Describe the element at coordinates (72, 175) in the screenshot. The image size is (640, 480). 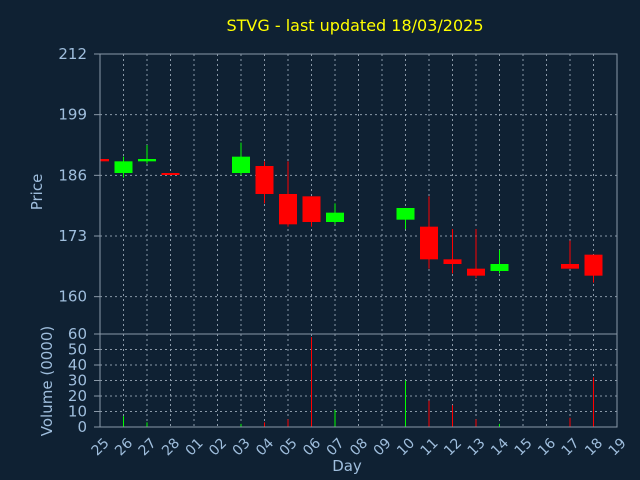
I see `price-tick-label: 186` at that location.